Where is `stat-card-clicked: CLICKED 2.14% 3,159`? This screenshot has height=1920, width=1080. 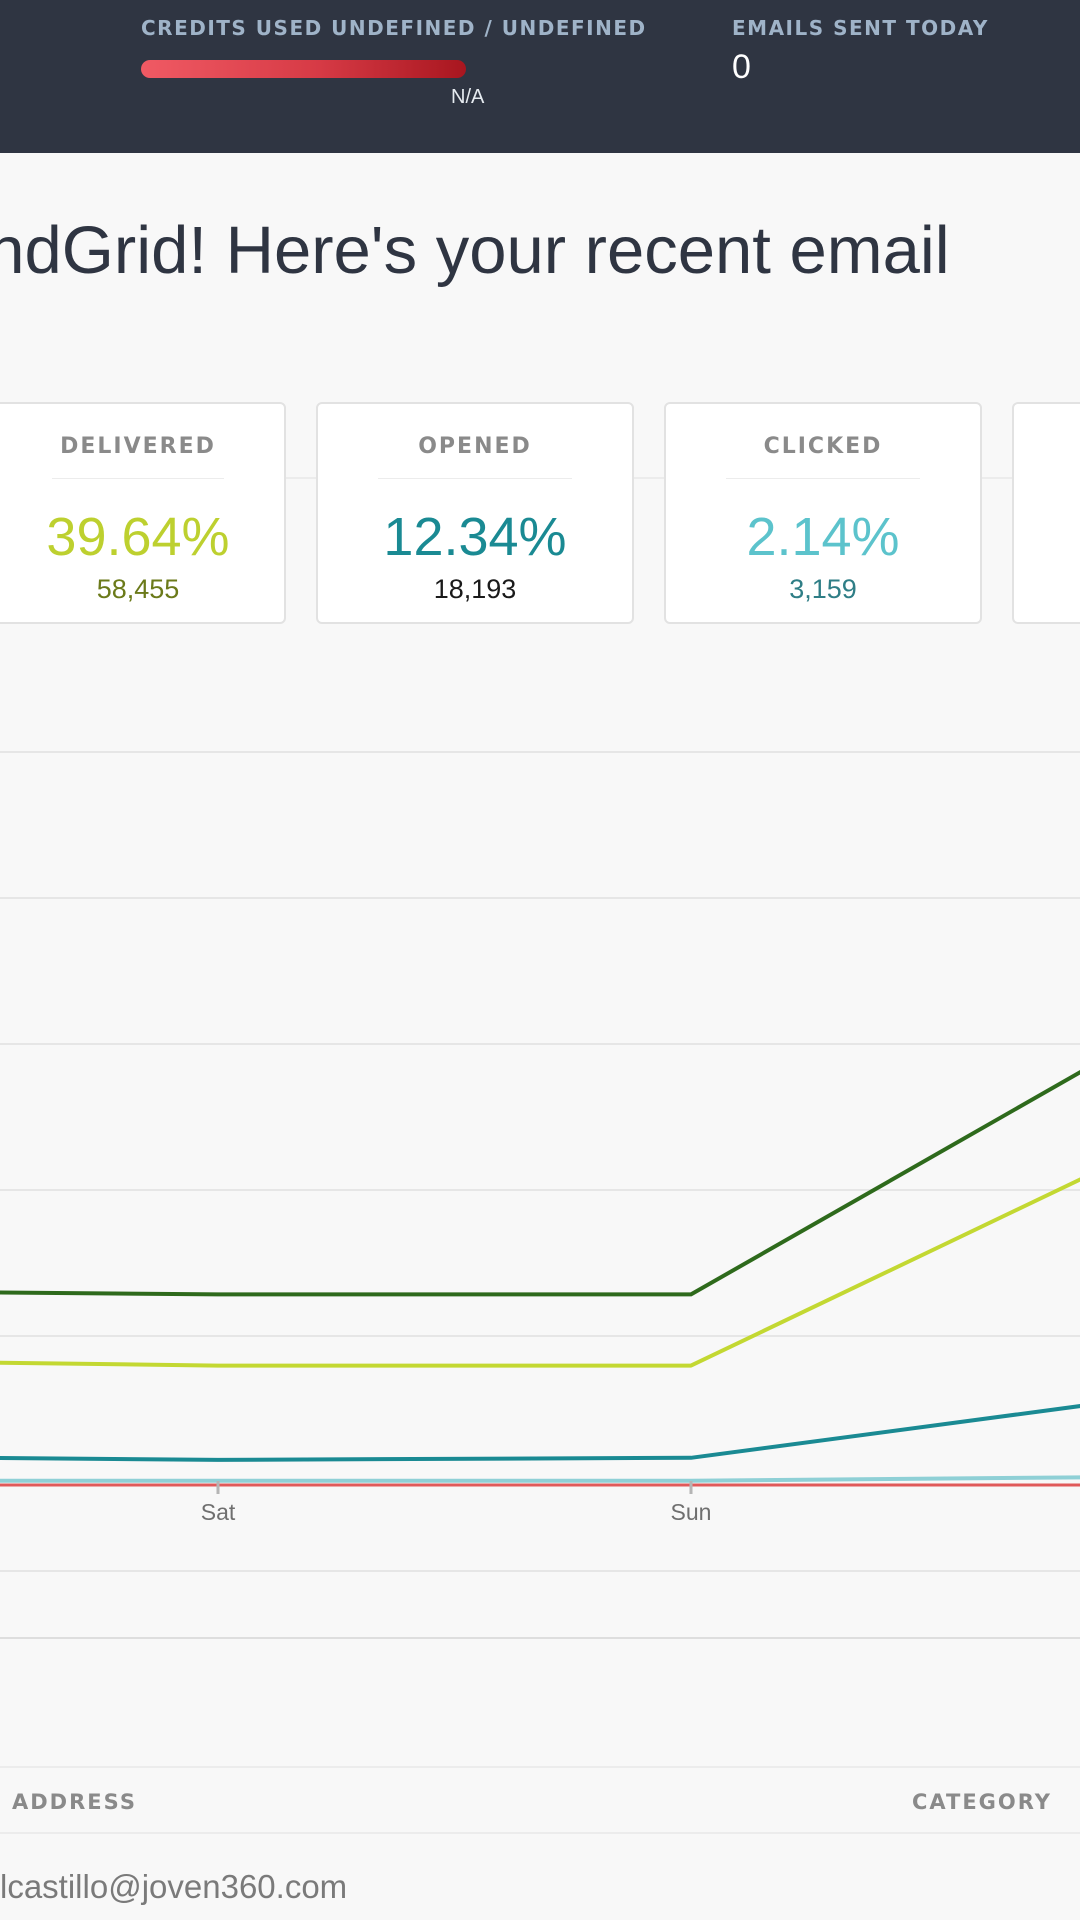
stat-card-clicked: CLICKED 2.14% 3,159 is located at coordinates (823, 513).